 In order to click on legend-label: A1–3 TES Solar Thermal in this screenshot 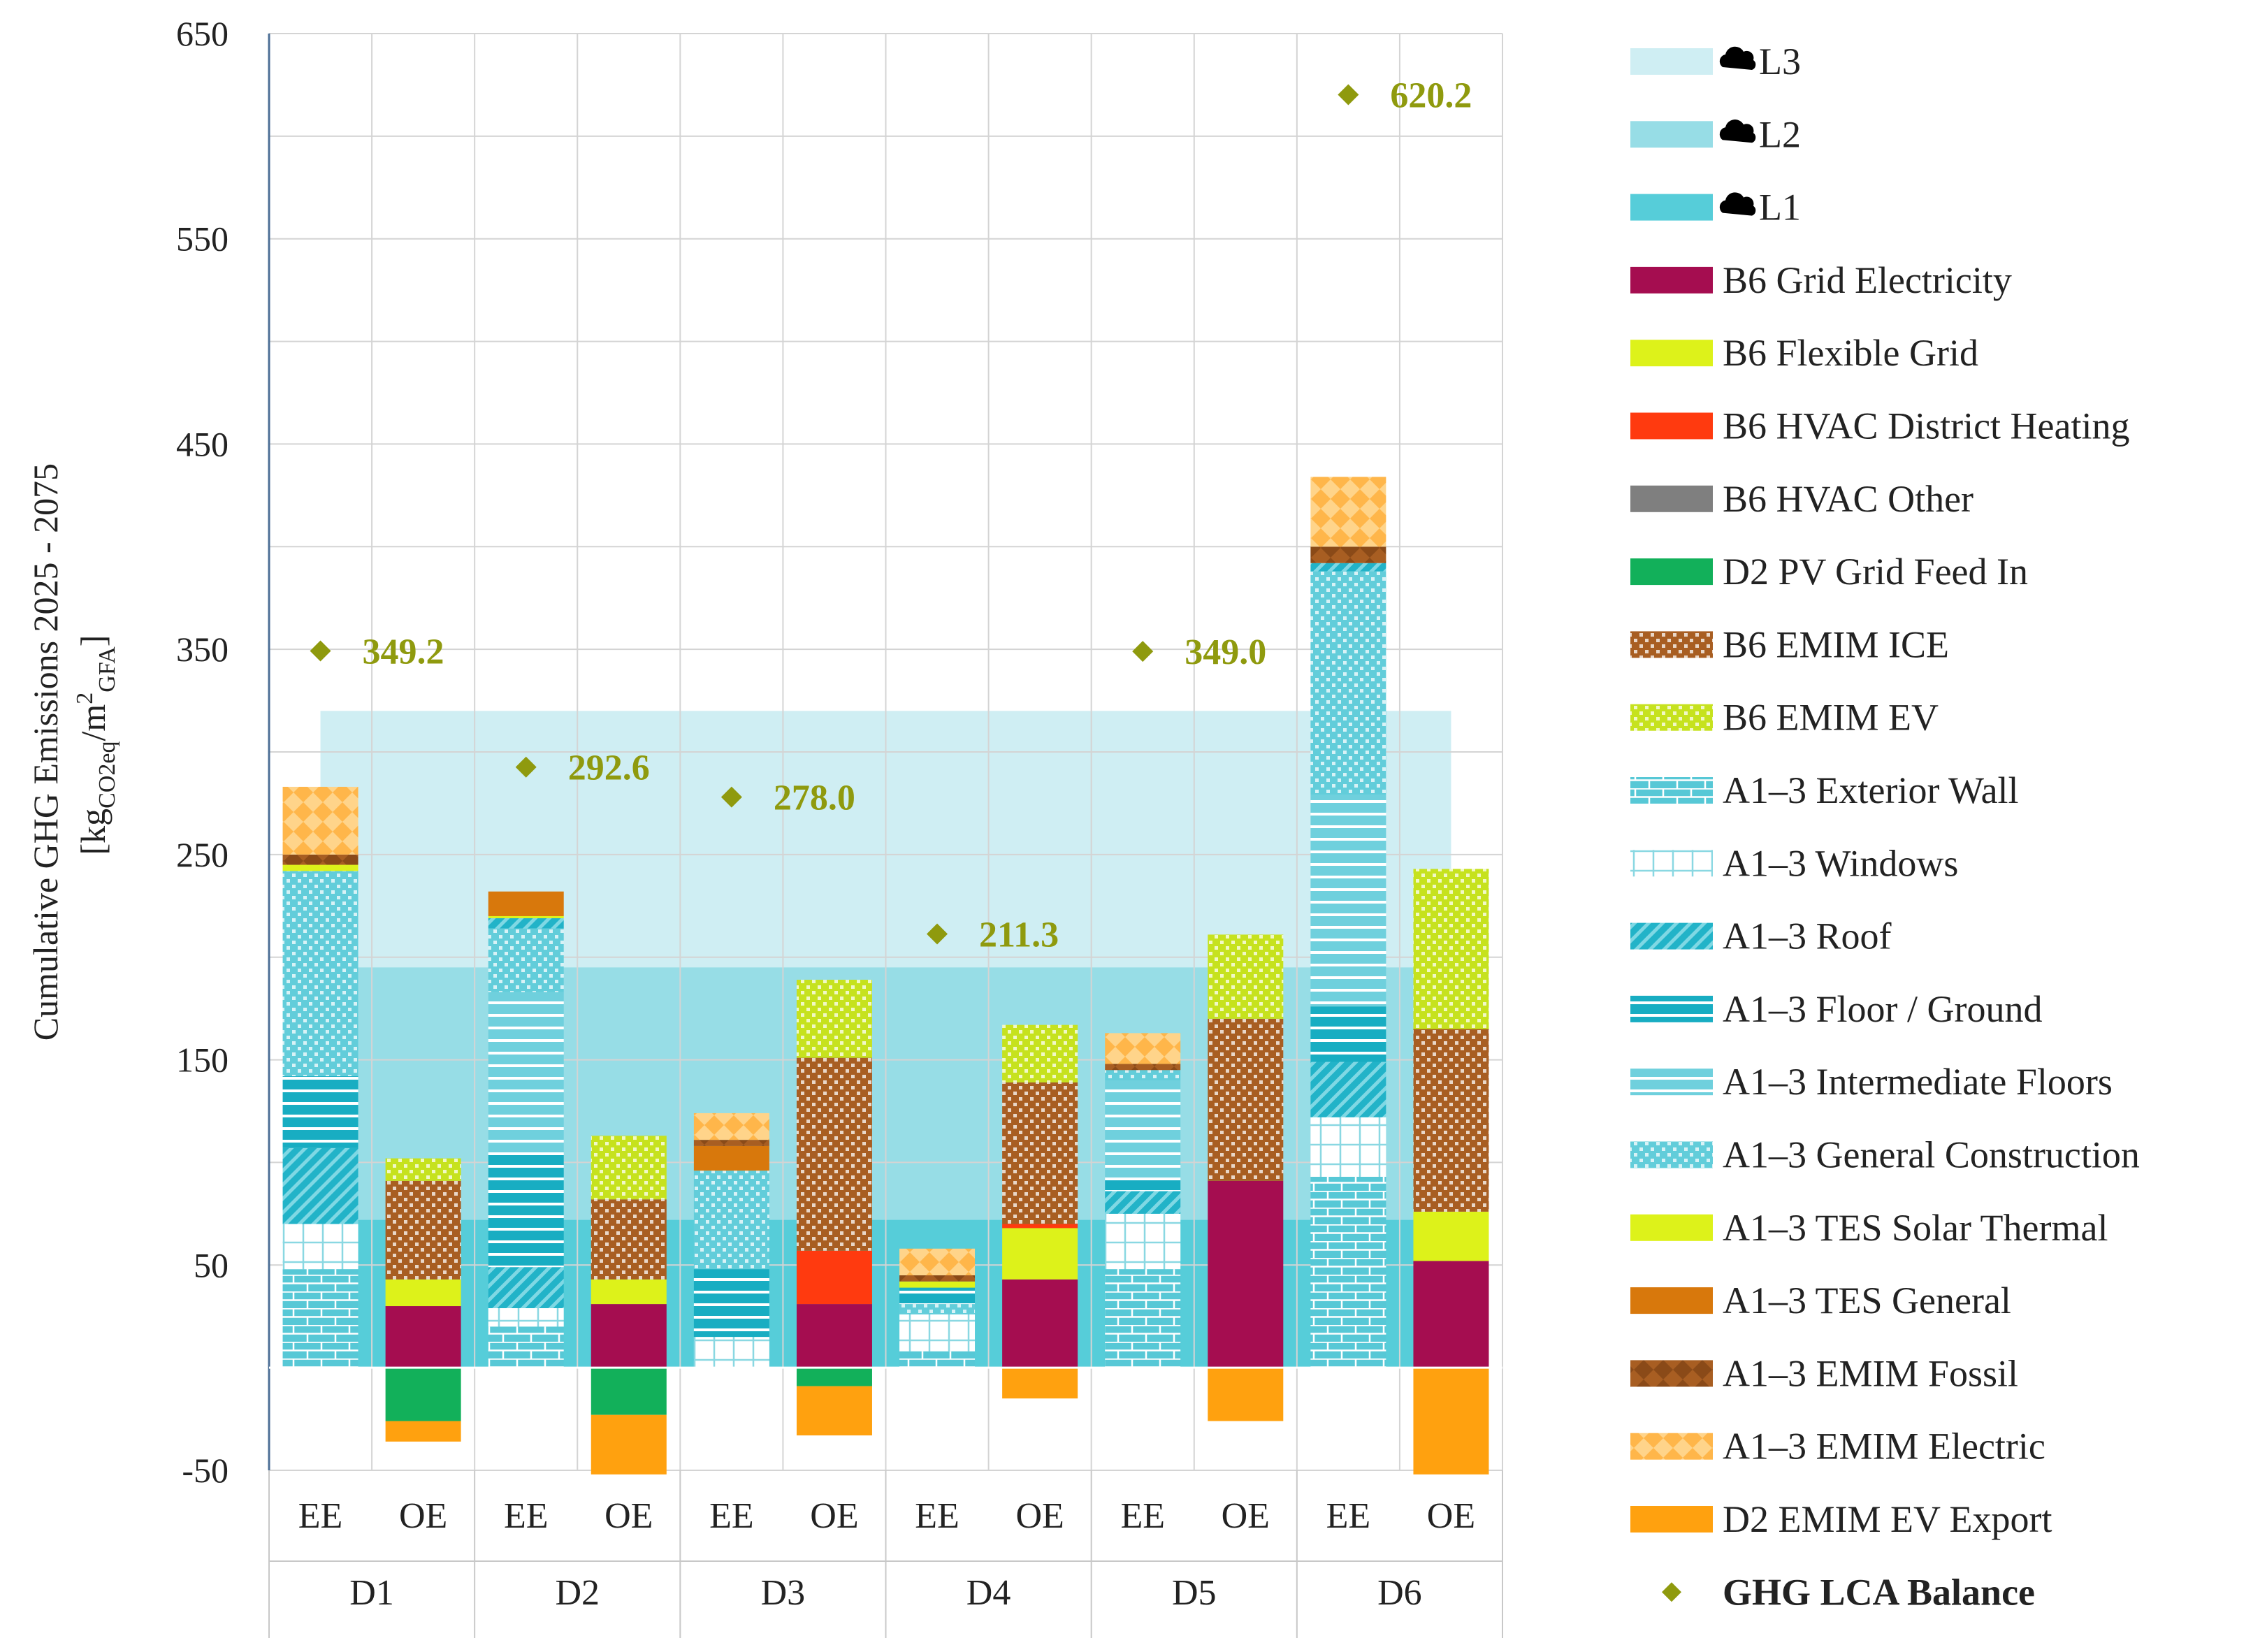, I will do `click(1916, 1228)`.